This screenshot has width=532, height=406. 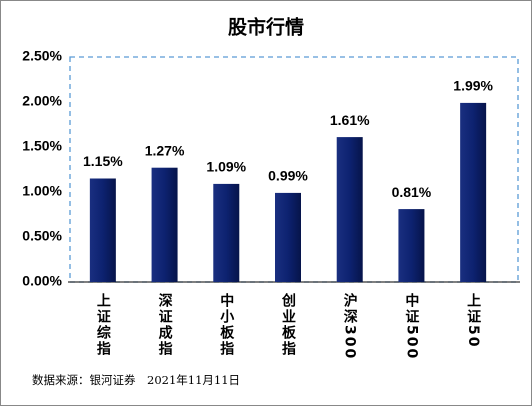 I want to click on y-tick-label: 2.00%, so click(x=42, y=101).